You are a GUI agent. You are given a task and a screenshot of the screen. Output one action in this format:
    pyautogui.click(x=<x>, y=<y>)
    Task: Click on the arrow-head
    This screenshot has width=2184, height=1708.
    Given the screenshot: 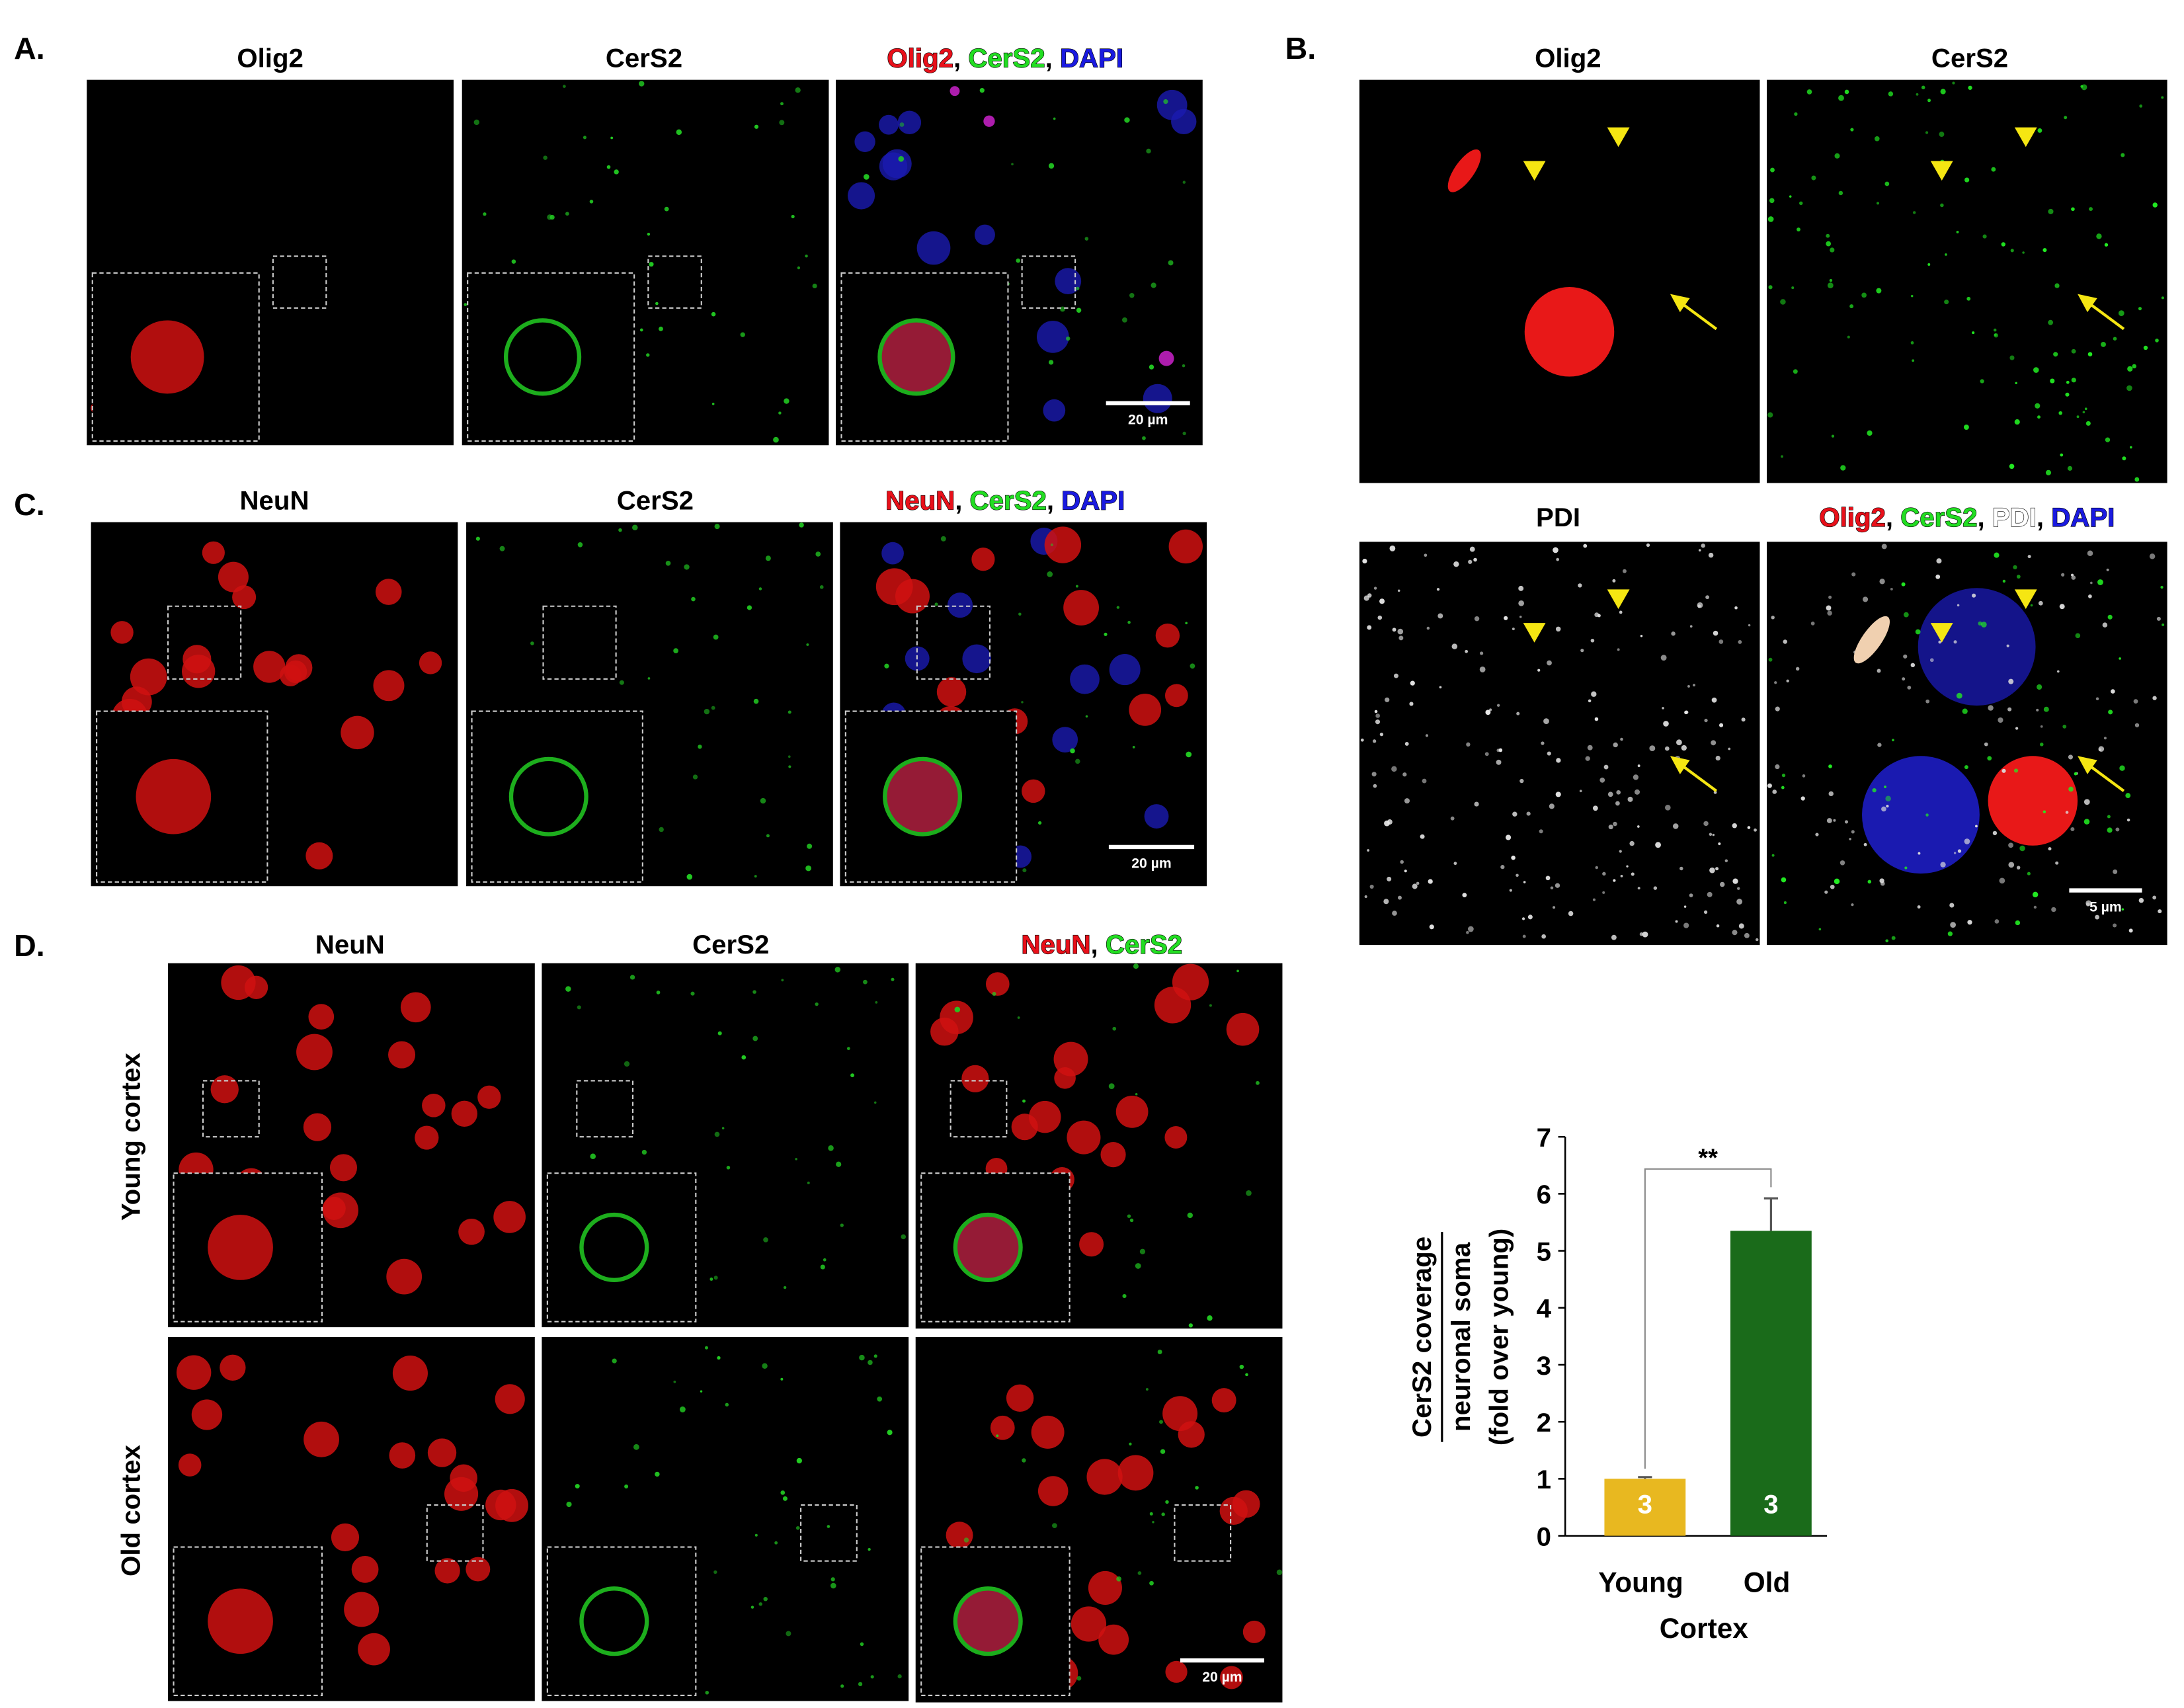 What is the action you would take?
    pyautogui.click(x=1680, y=304)
    